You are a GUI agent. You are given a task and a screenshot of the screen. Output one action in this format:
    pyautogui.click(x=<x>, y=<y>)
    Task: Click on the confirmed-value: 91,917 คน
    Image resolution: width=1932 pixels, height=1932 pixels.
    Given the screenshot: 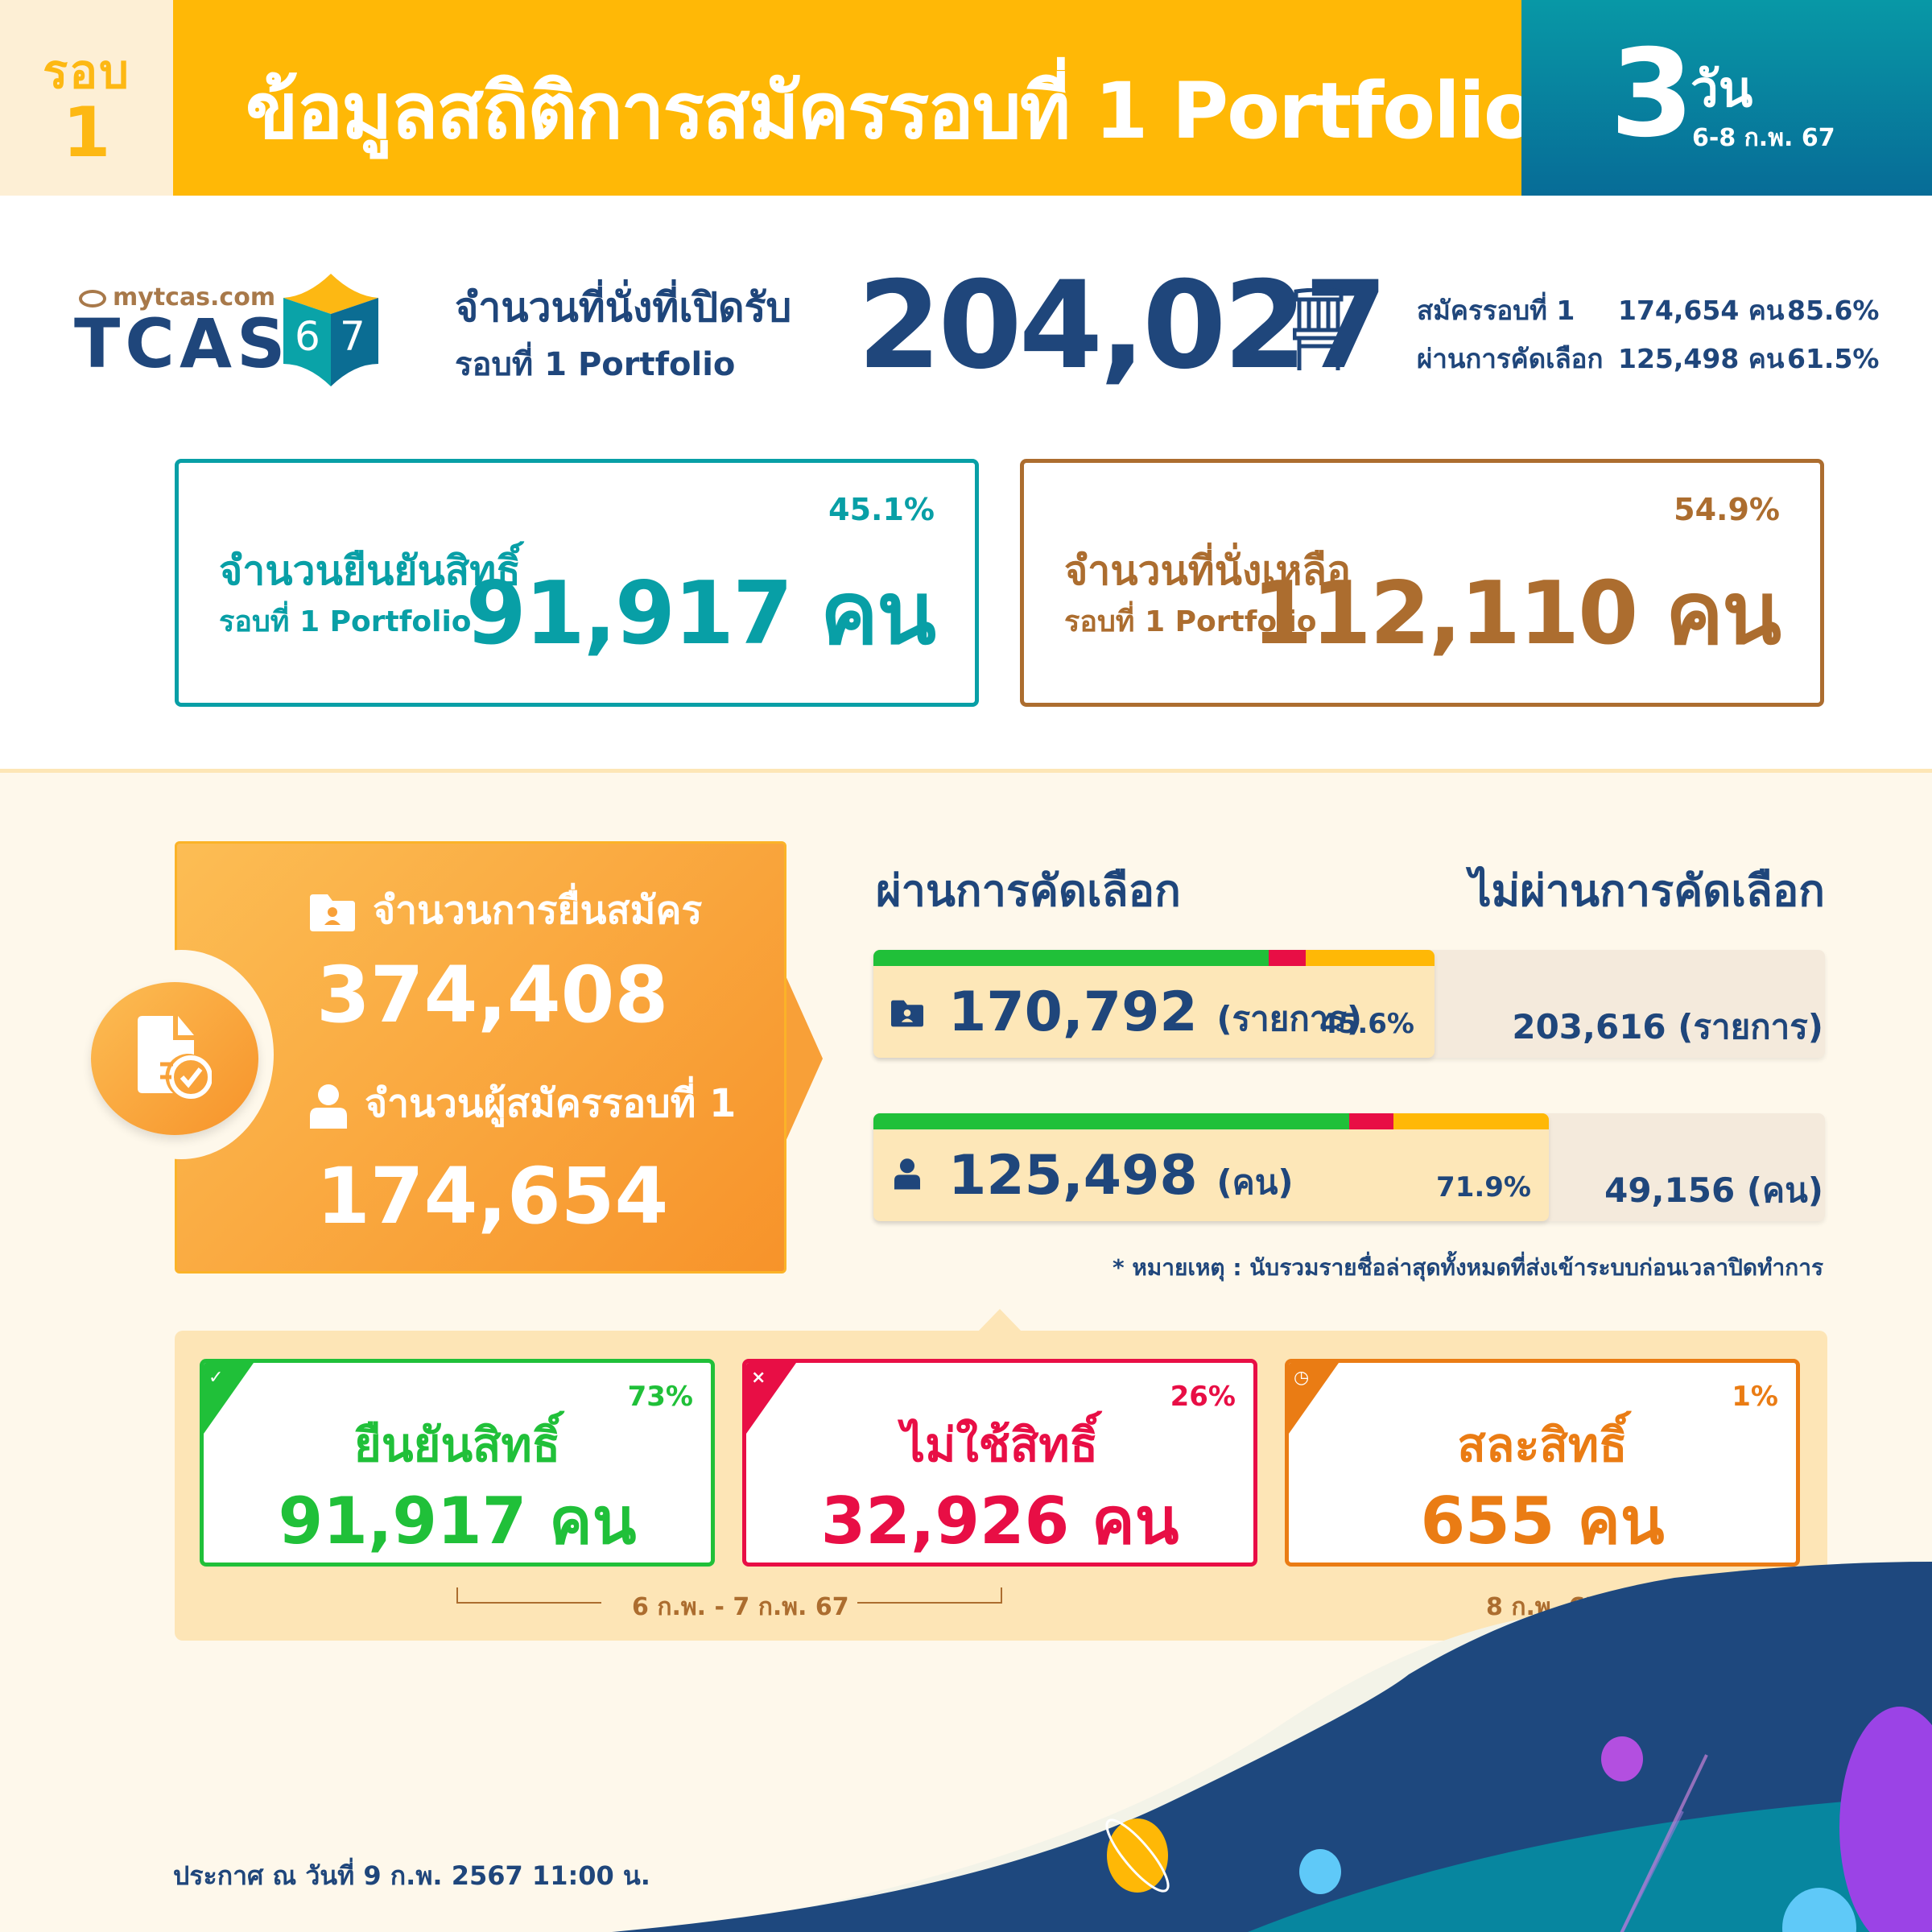 What is the action you would take?
    pyautogui.click(x=700, y=614)
    